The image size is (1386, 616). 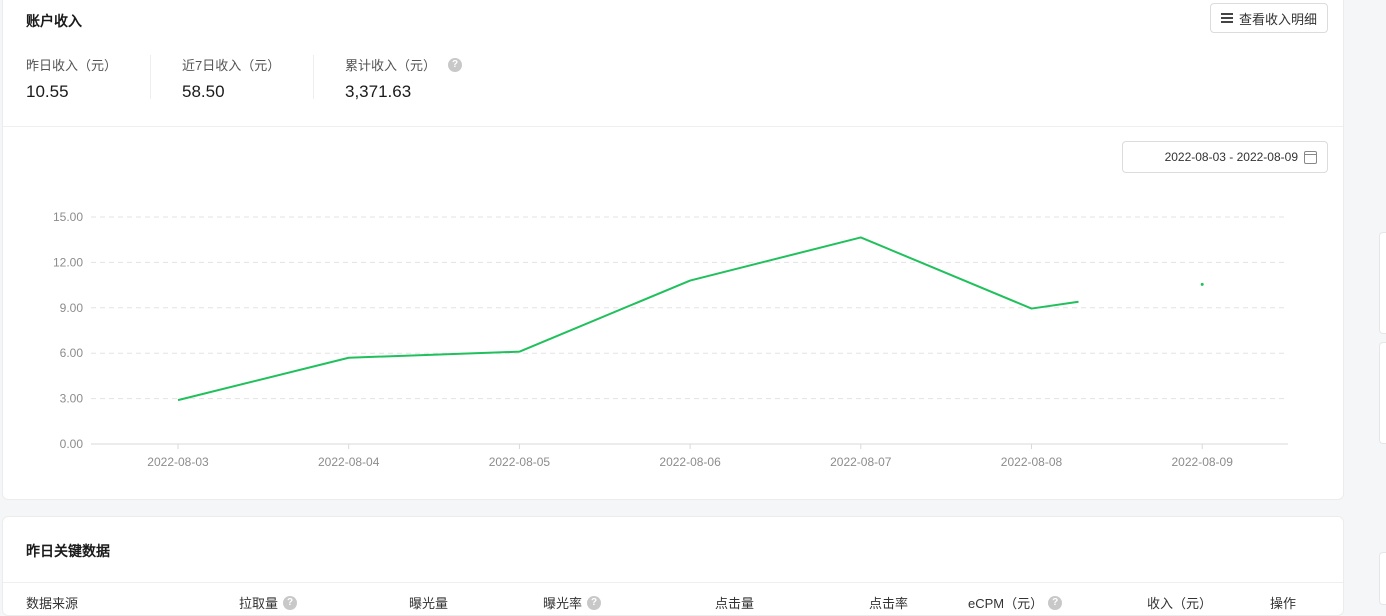 I want to click on y-tick-label: 12.00, so click(x=68, y=262).